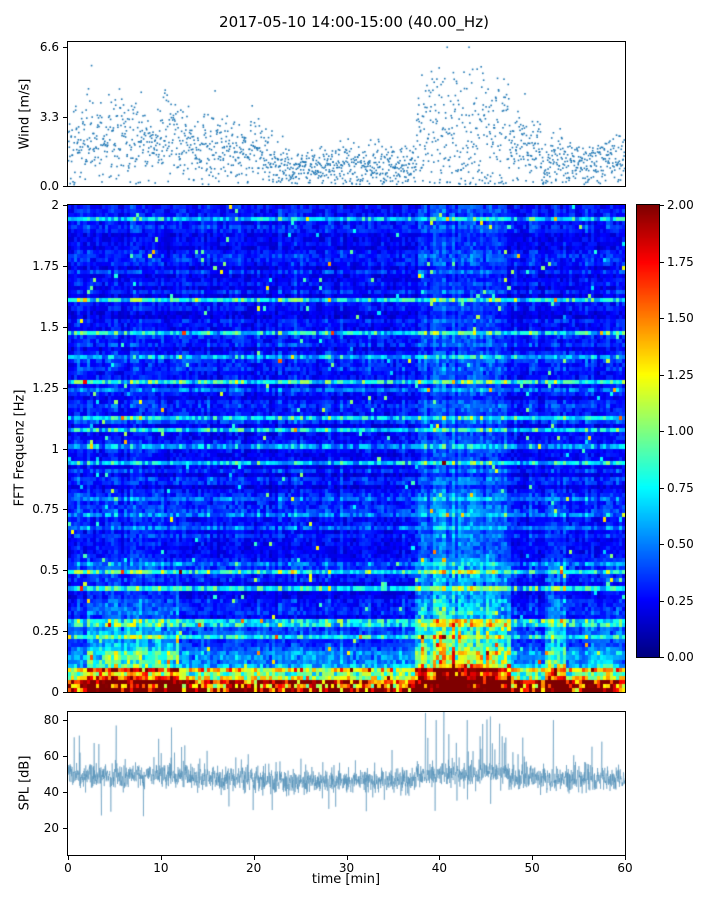  Describe the element at coordinates (680, 205) in the screenshot. I see `colorbar-tick-label: 2.00` at that location.